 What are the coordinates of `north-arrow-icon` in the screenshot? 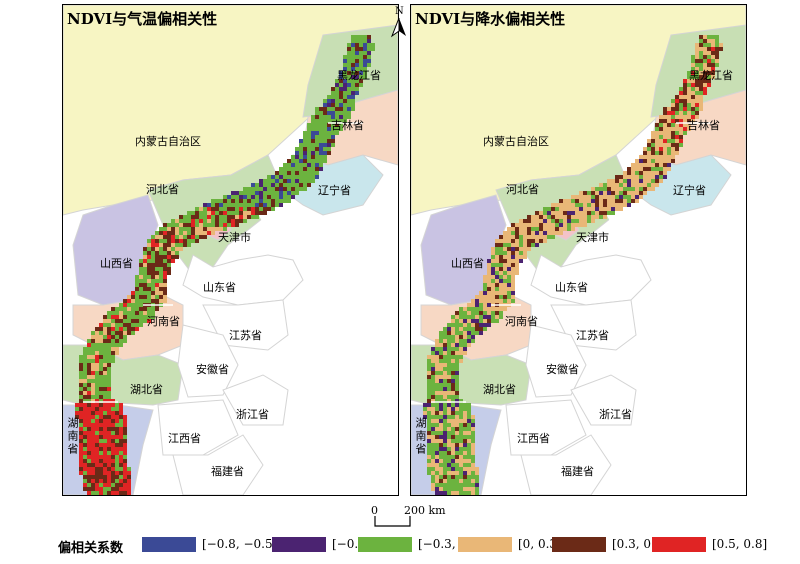 It's located at (398, 27).